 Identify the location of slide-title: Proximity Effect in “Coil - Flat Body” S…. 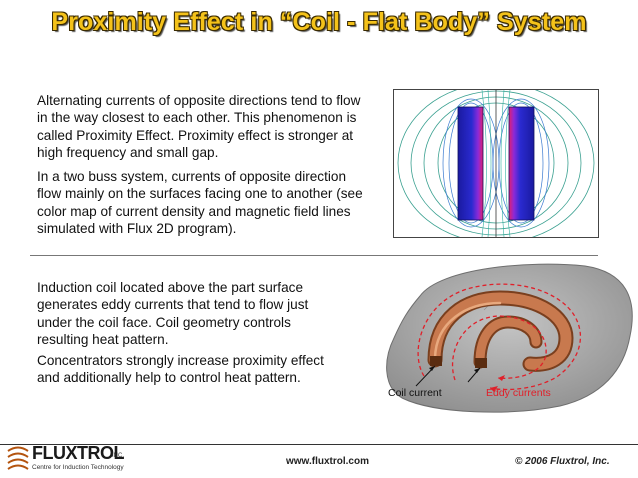
(319, 22).